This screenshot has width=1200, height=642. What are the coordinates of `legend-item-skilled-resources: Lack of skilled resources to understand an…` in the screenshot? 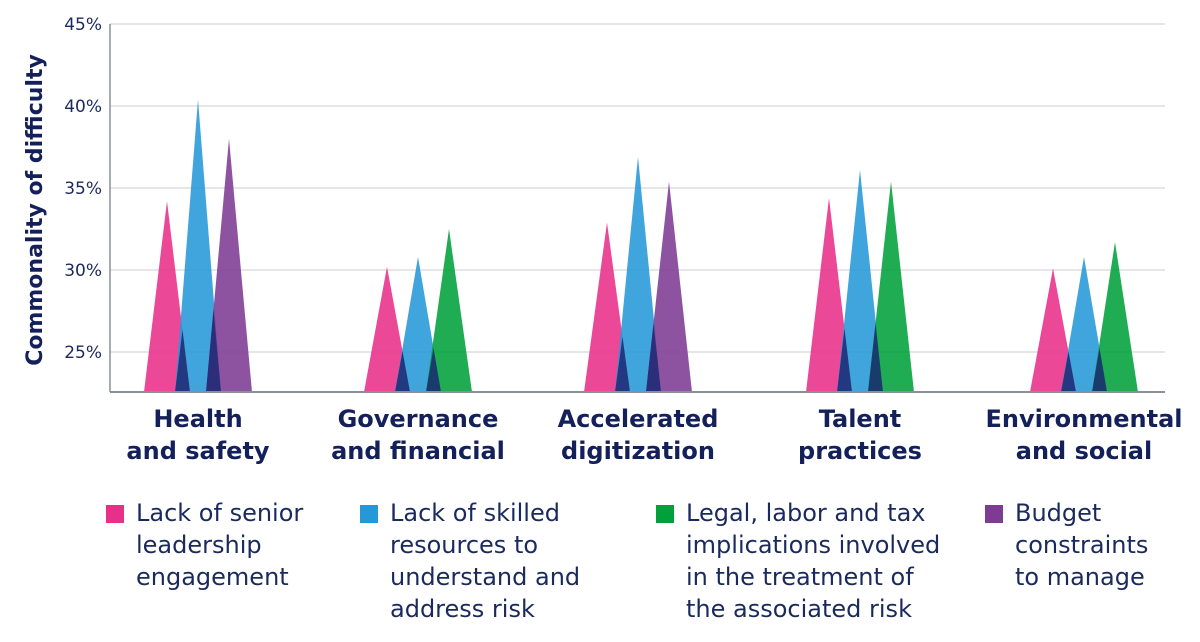 It's located at (470, 561).